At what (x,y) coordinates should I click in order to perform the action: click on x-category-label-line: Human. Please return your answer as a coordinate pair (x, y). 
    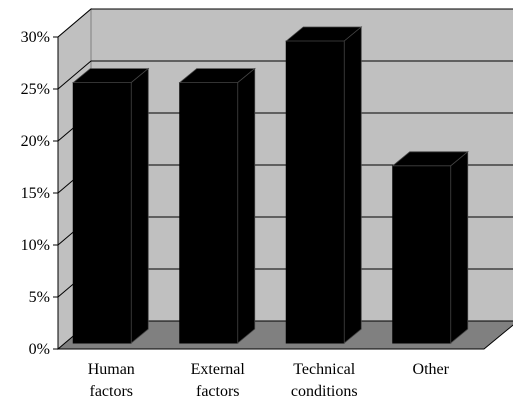
    Looking at the image, I should click on (111, 369).